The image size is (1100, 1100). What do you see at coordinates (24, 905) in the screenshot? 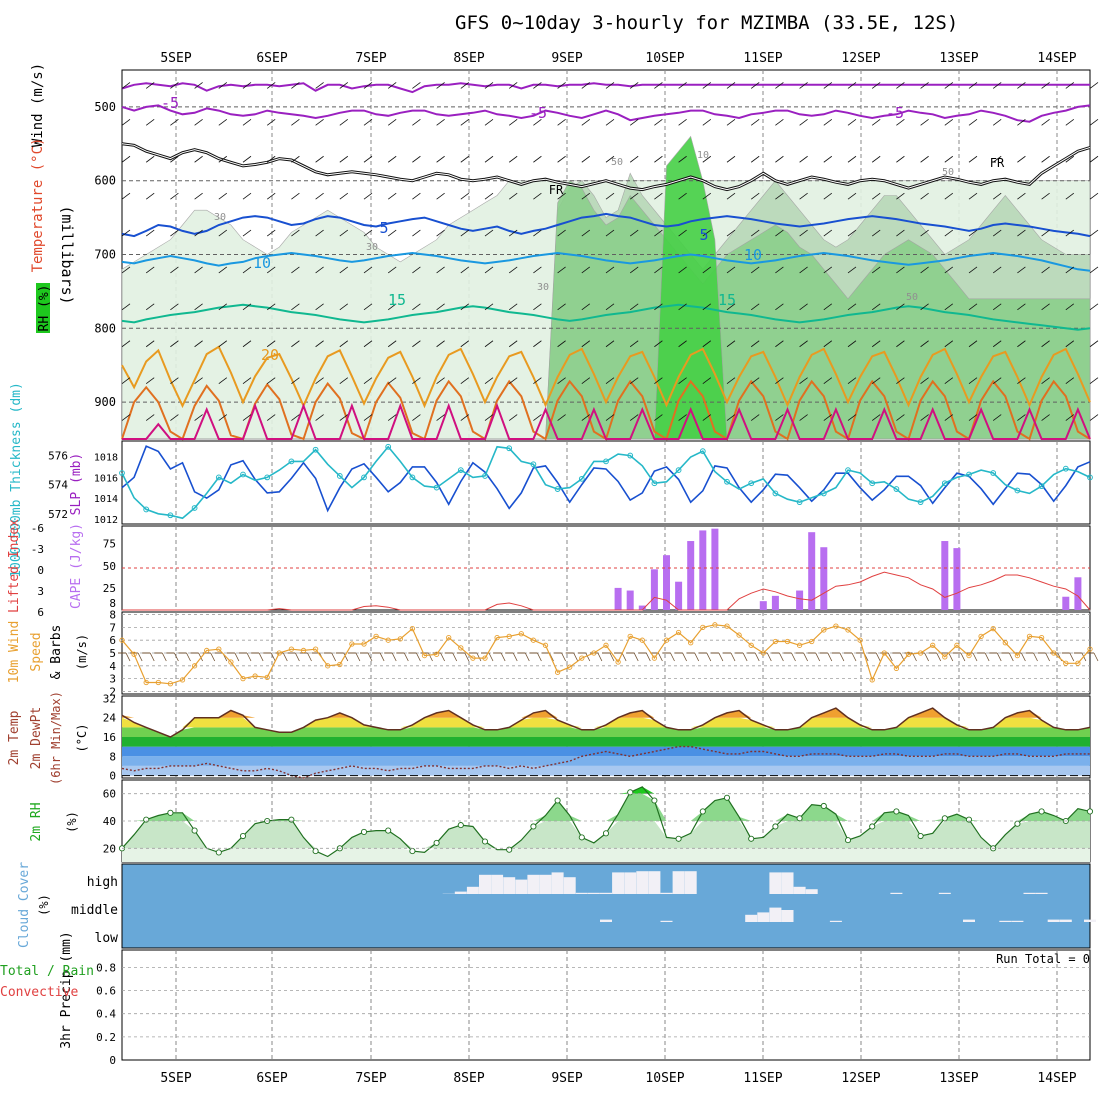
I see `cloud-axis-label: Cloud Cover` at bounding box center [24, 905].